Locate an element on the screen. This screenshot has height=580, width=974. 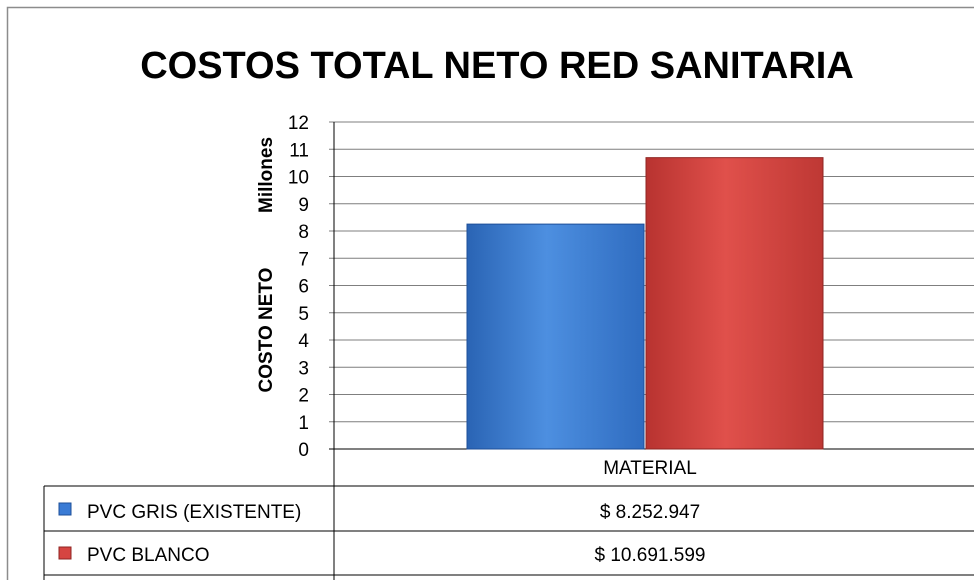
legend-key-pvc-gris is located at coordinates (65, 509).